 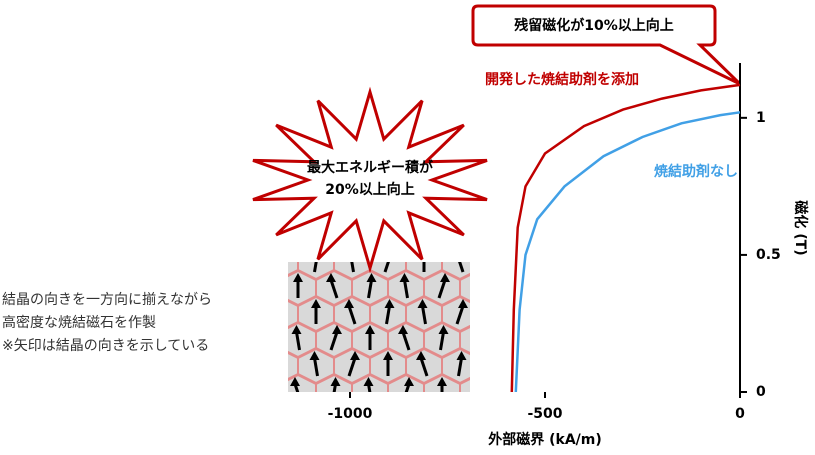 I want to click on y-tick-label: 0.5, so click(x=768, y=255).